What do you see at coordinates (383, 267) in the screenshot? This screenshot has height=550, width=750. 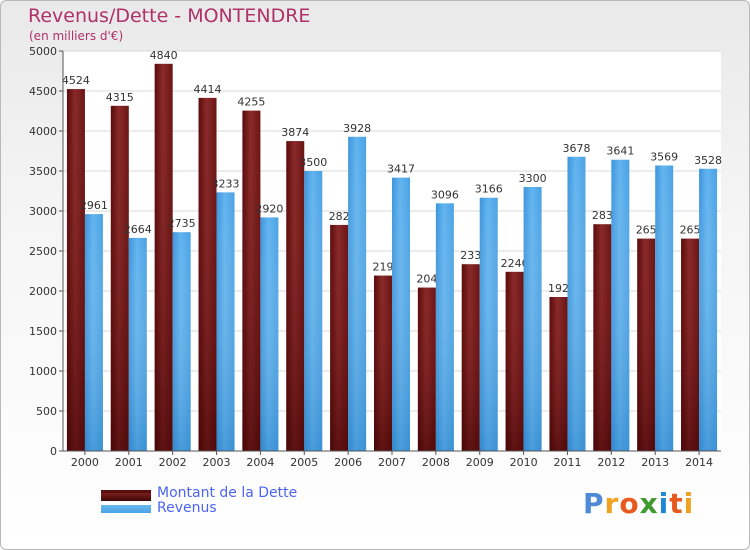 I see `data-label-dette: 219` at bounding box center [383, 267].